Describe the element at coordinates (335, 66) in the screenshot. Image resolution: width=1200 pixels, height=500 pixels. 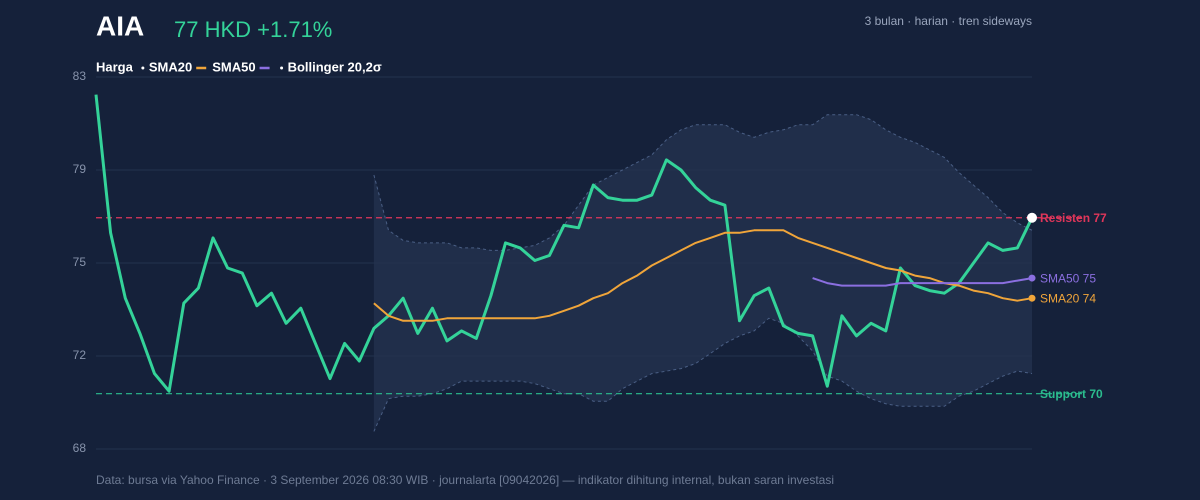
I see `legend-label: Bollinger 20,2σ` at that location.